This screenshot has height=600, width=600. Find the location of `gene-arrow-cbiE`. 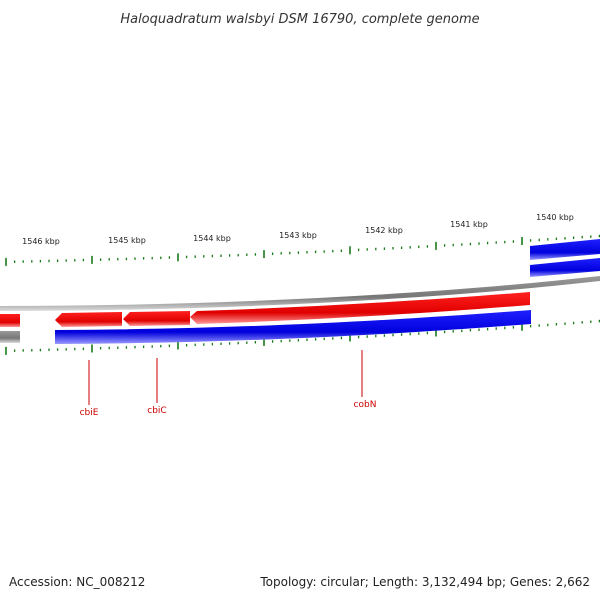

gene-arrow-cbiE is located at coordinates (88, 319).